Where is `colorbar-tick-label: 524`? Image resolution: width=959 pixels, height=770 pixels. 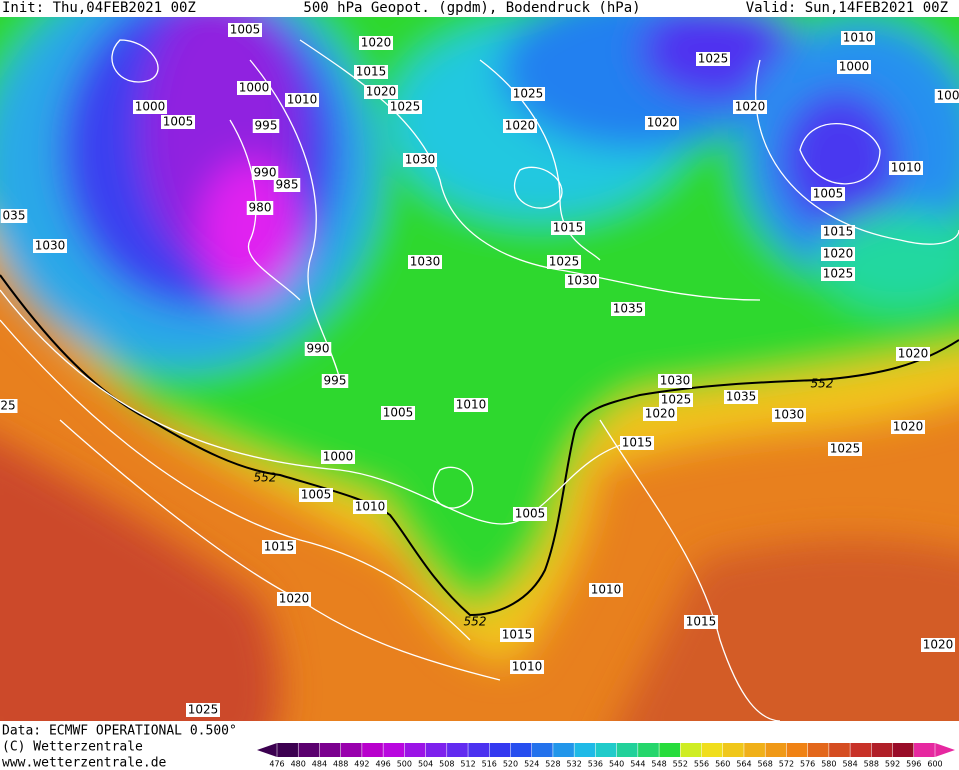
colorbar-tick-label: 524 is located at coordinates (531, 764).